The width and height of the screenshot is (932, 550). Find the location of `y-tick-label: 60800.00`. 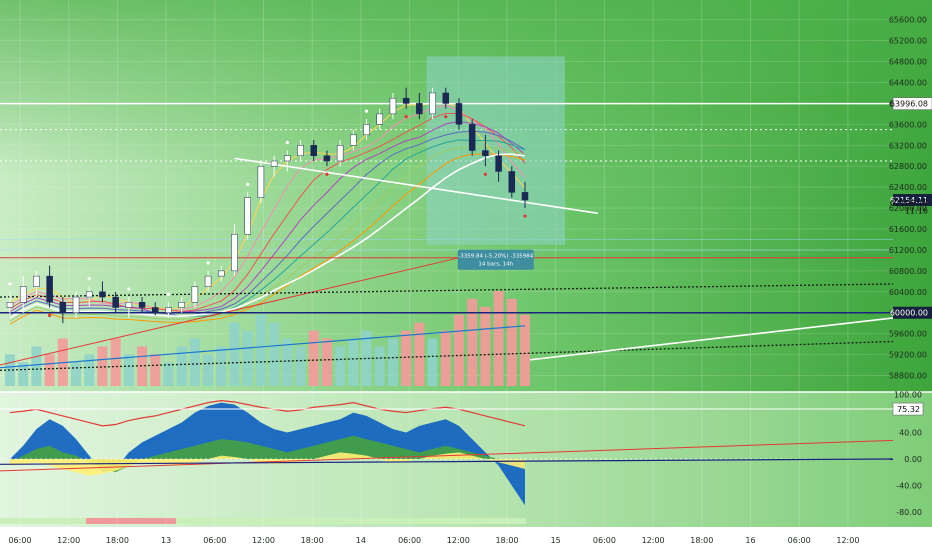

y-tick-label: 60800.00 is located at coordinates (908, 271).